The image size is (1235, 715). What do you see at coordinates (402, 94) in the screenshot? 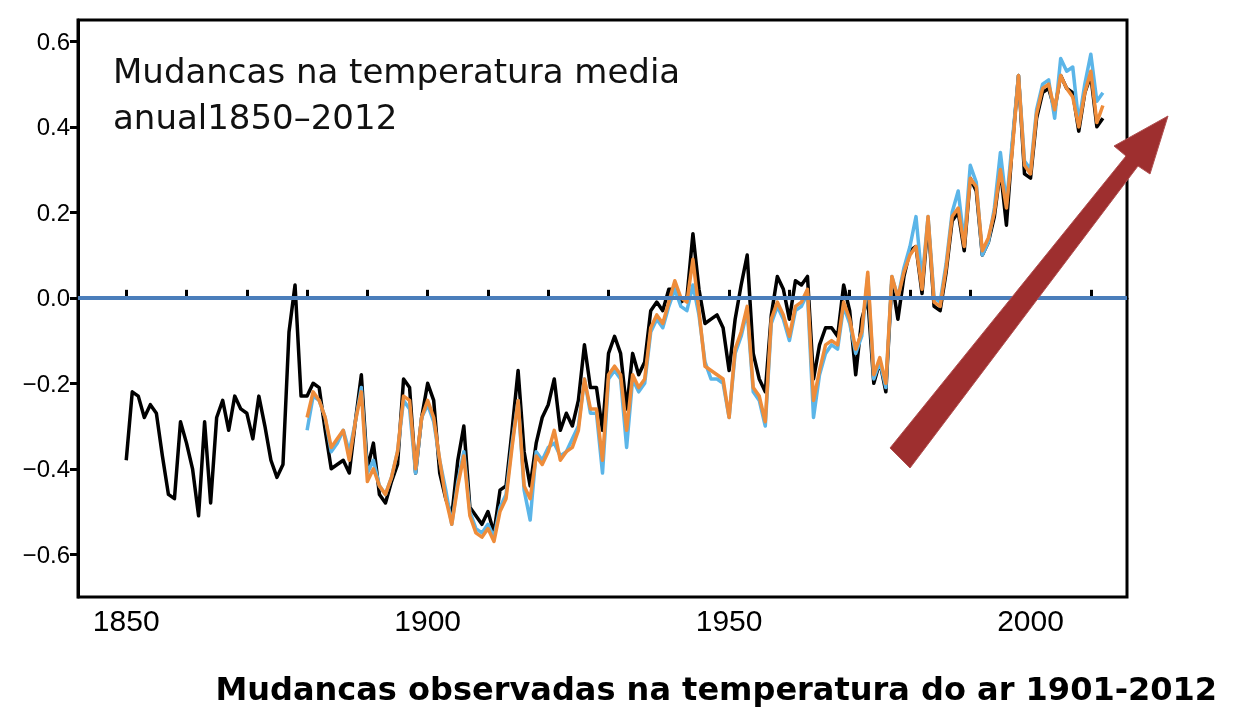
I see `text: Mudancas na temperatura media anual1850–2012` at bounding box center [402, 94].